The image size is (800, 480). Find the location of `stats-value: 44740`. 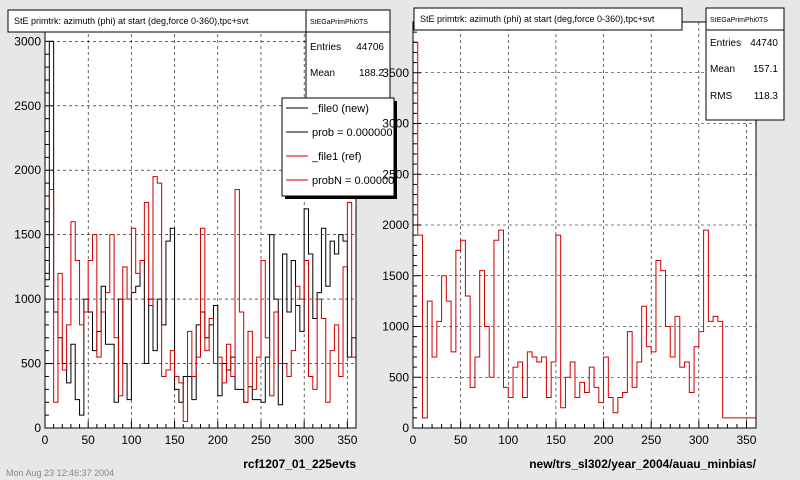

stats-value: 44740 is located at coordinates (764, 43).